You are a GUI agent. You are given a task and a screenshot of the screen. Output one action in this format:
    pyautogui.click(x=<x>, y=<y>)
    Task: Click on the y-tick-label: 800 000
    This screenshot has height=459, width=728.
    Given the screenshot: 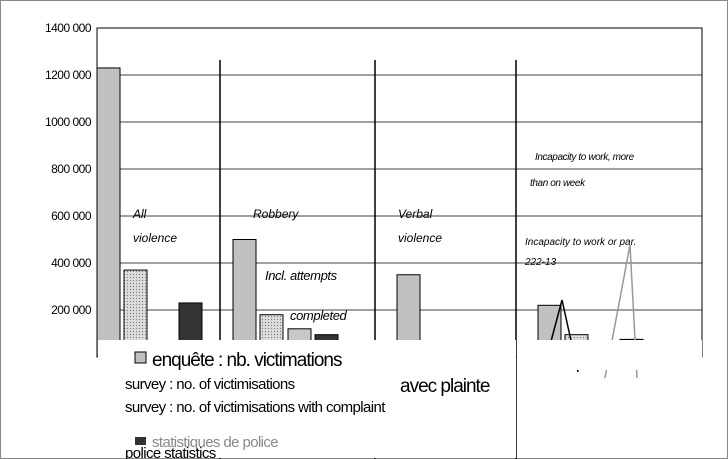 What is the action you would take?
    pyautogui.click(x=71, y=169)
    